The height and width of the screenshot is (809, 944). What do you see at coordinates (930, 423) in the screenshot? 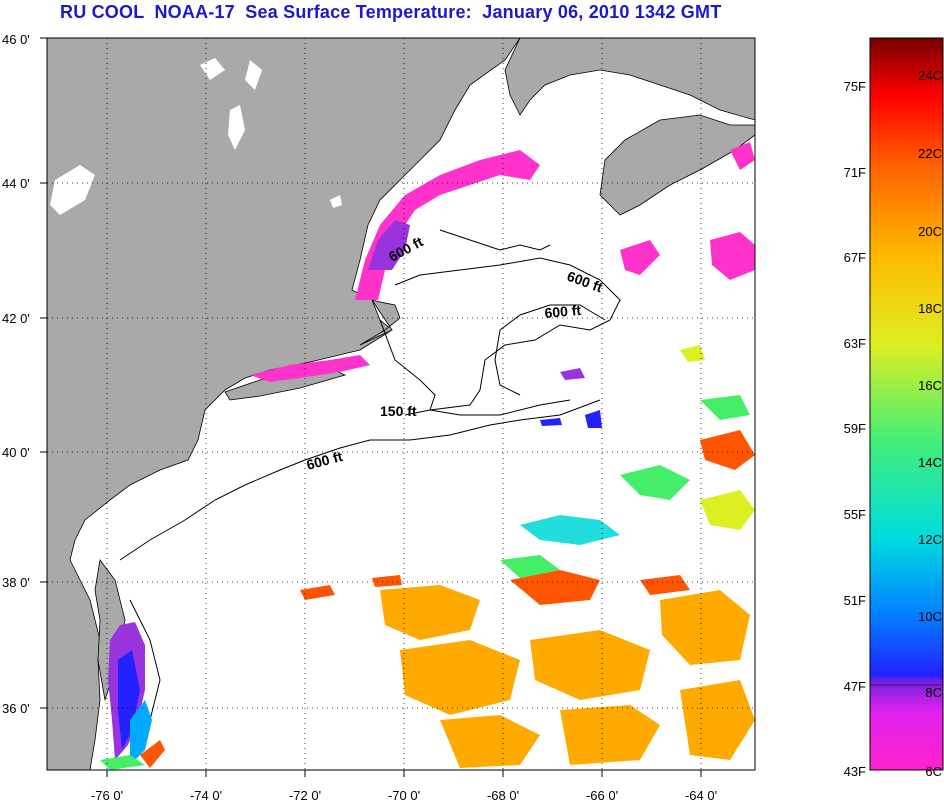
I see `colorbar-celsius-labels: 24C 22C 20C 18C 16C 14C 12C 10C 8C 6C` at bounding box center [930, 423].